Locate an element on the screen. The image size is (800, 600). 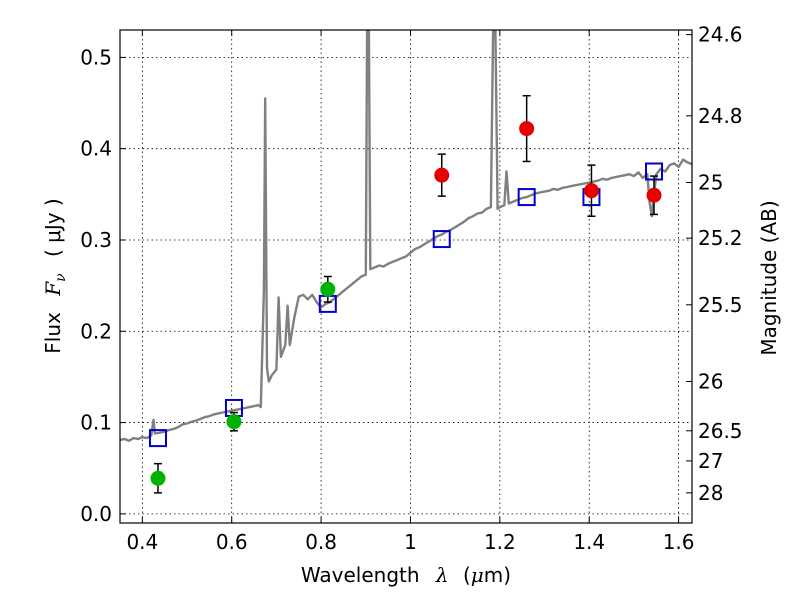
x-tick-label: 0.6 is located at coordinates (232, 542).